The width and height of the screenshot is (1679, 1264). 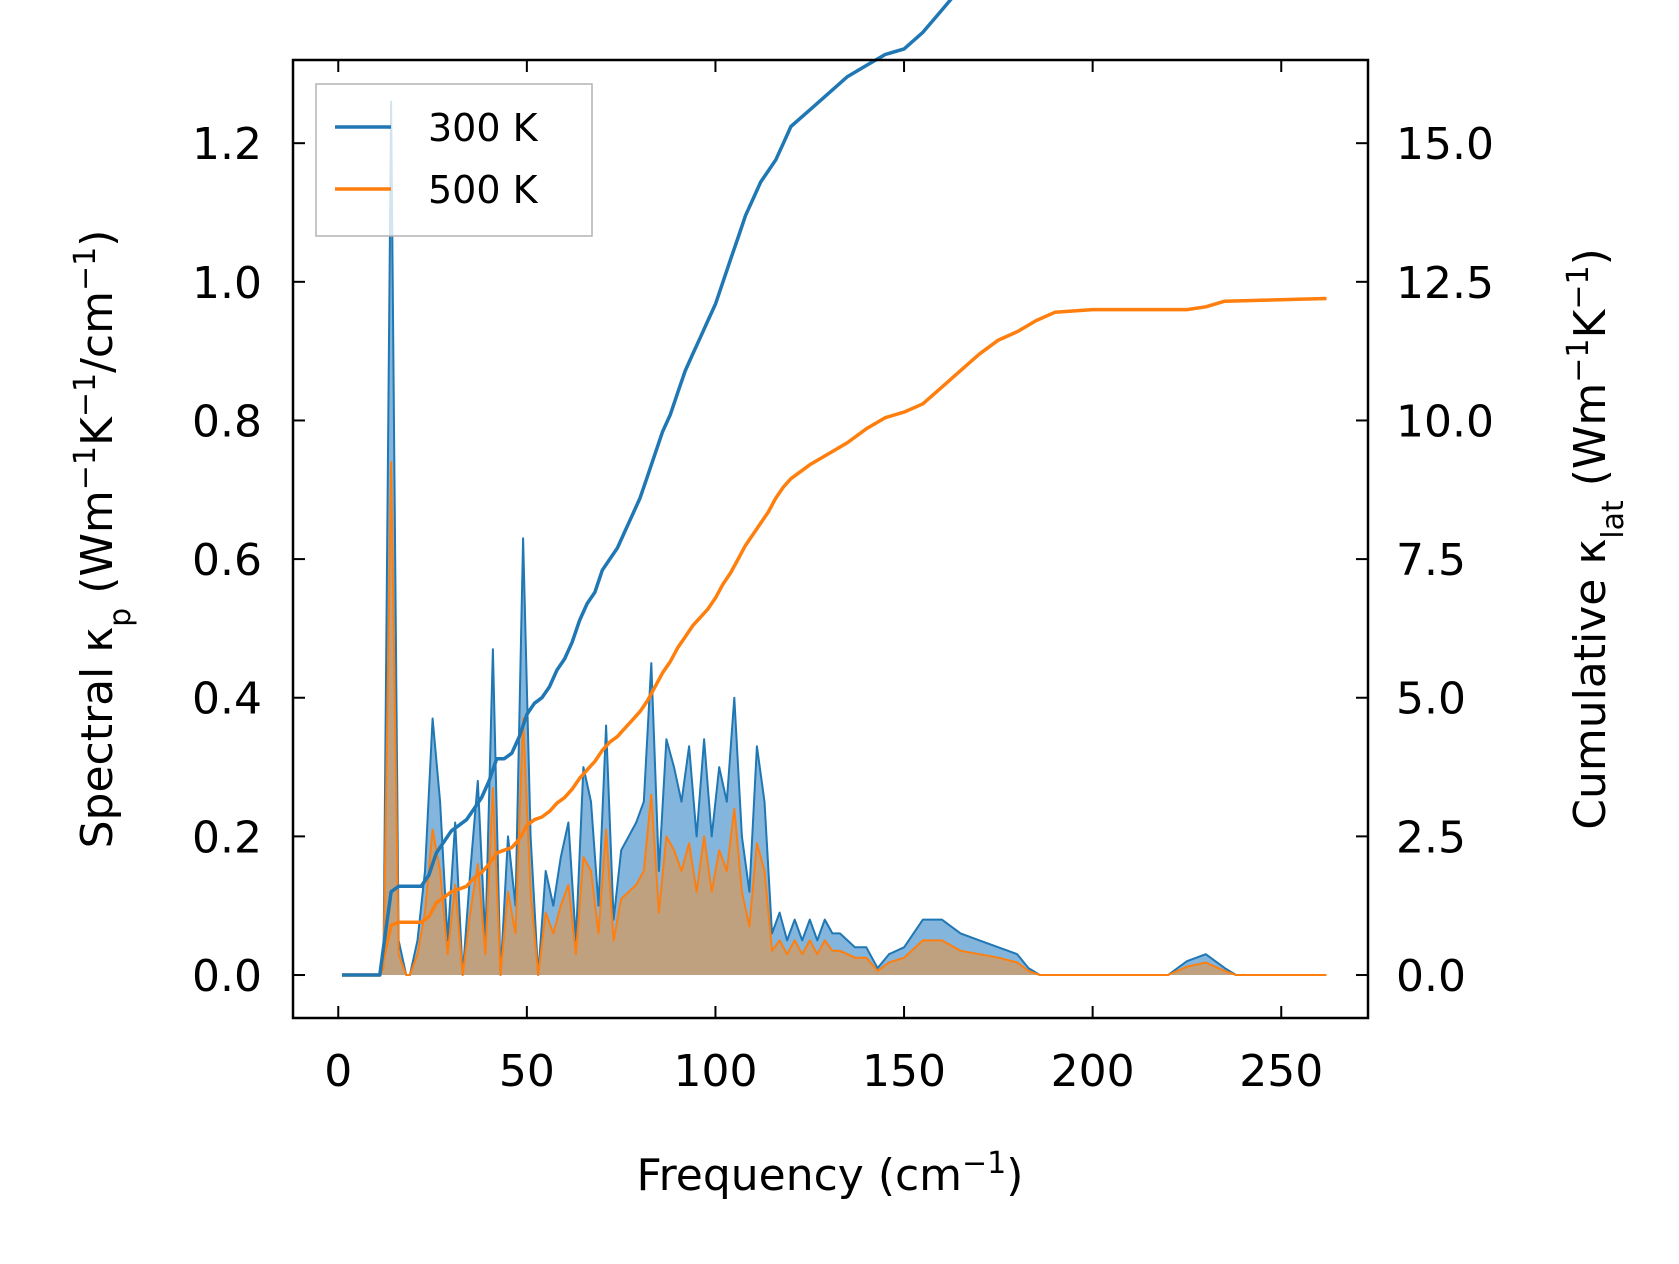 I want to click on y-left-tick-label: 1.0, so click(x=227, y=283).